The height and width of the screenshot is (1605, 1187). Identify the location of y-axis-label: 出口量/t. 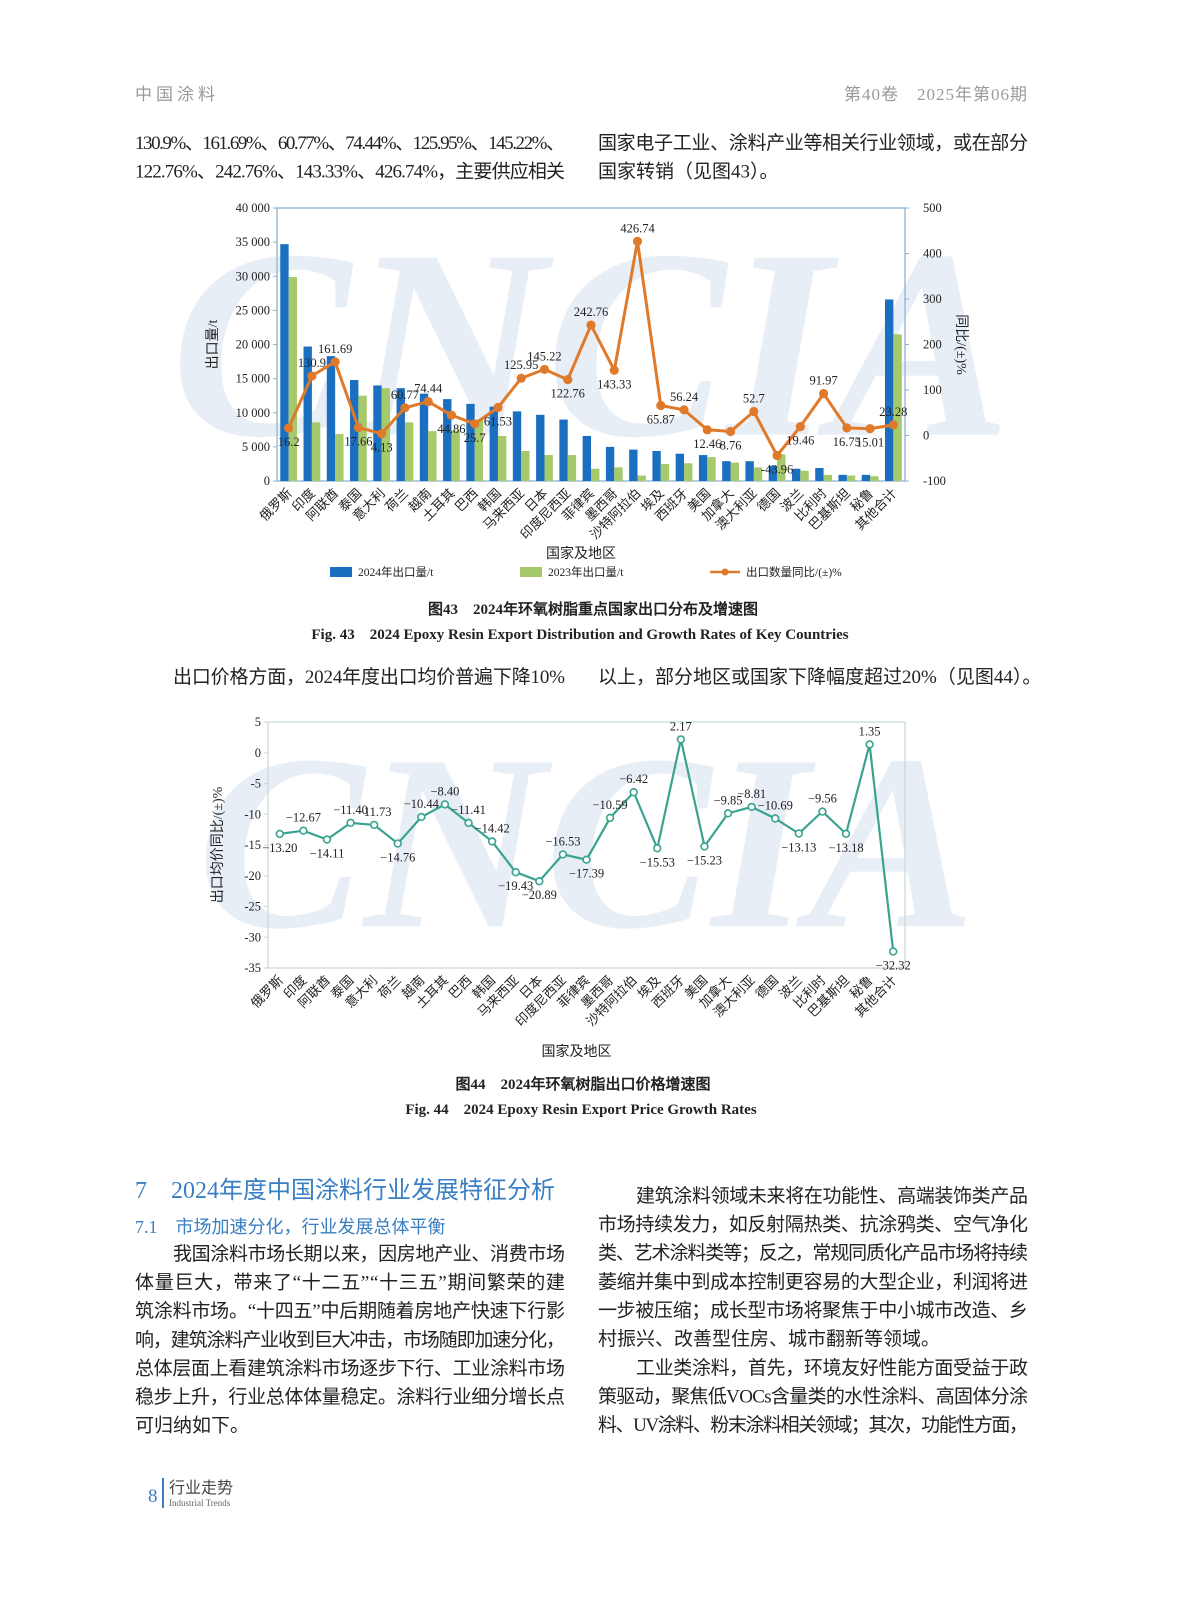
(213, 345).